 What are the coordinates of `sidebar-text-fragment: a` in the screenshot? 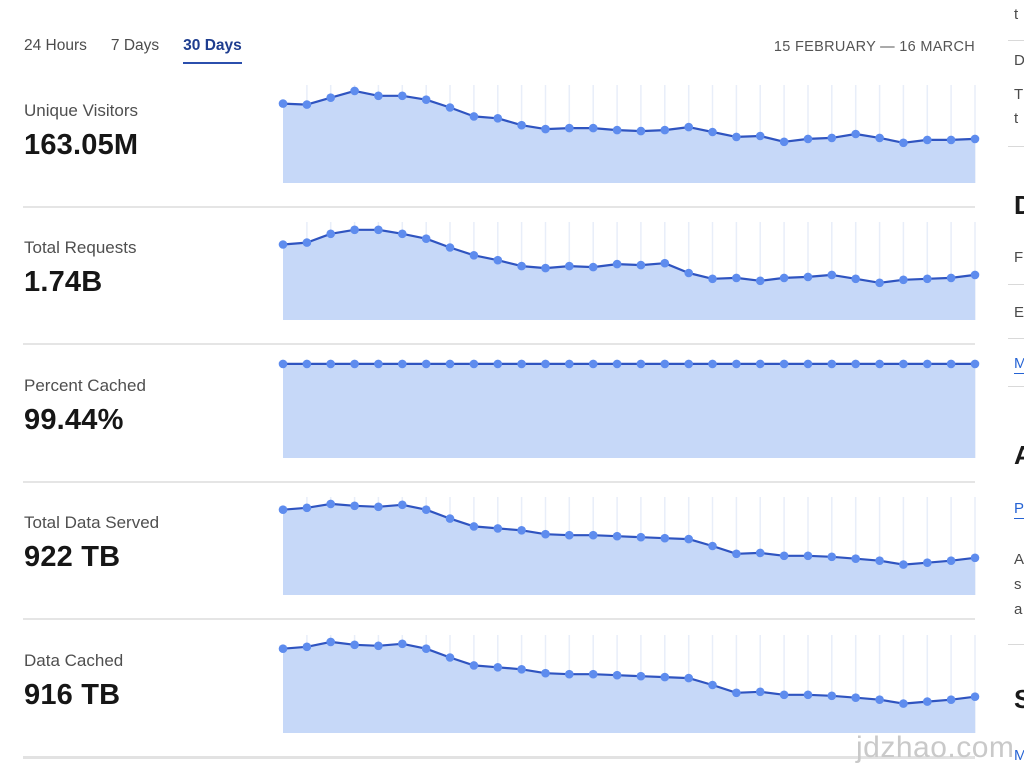 It's located at (1018, 609).